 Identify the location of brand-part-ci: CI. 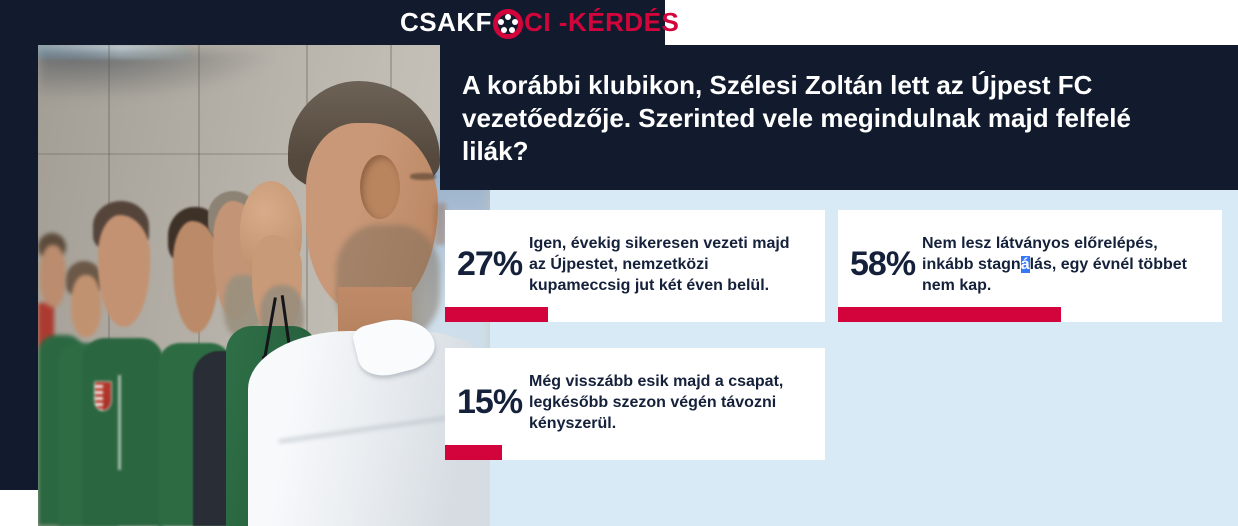
(538, 22).